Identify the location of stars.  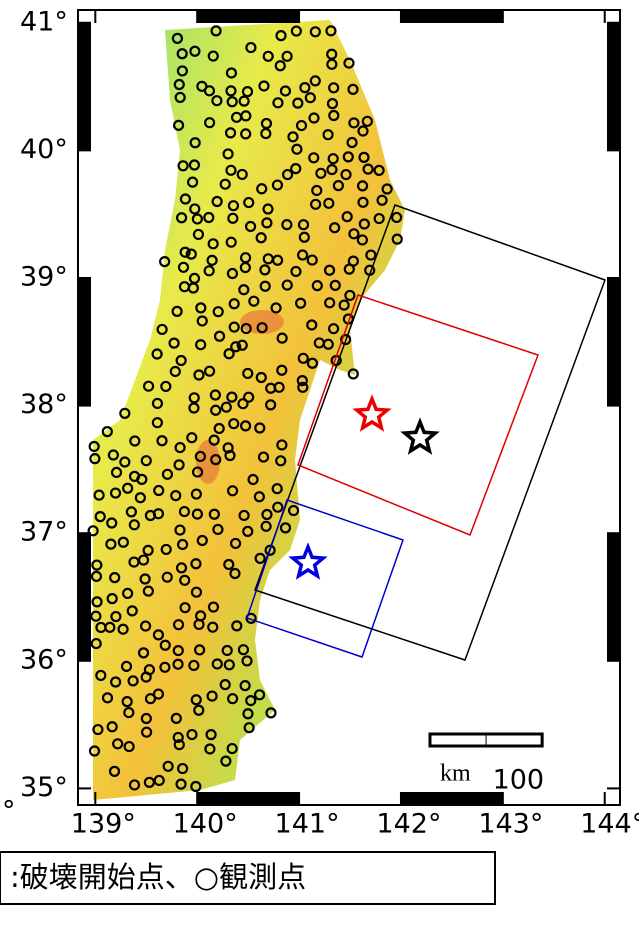
(364, 487).